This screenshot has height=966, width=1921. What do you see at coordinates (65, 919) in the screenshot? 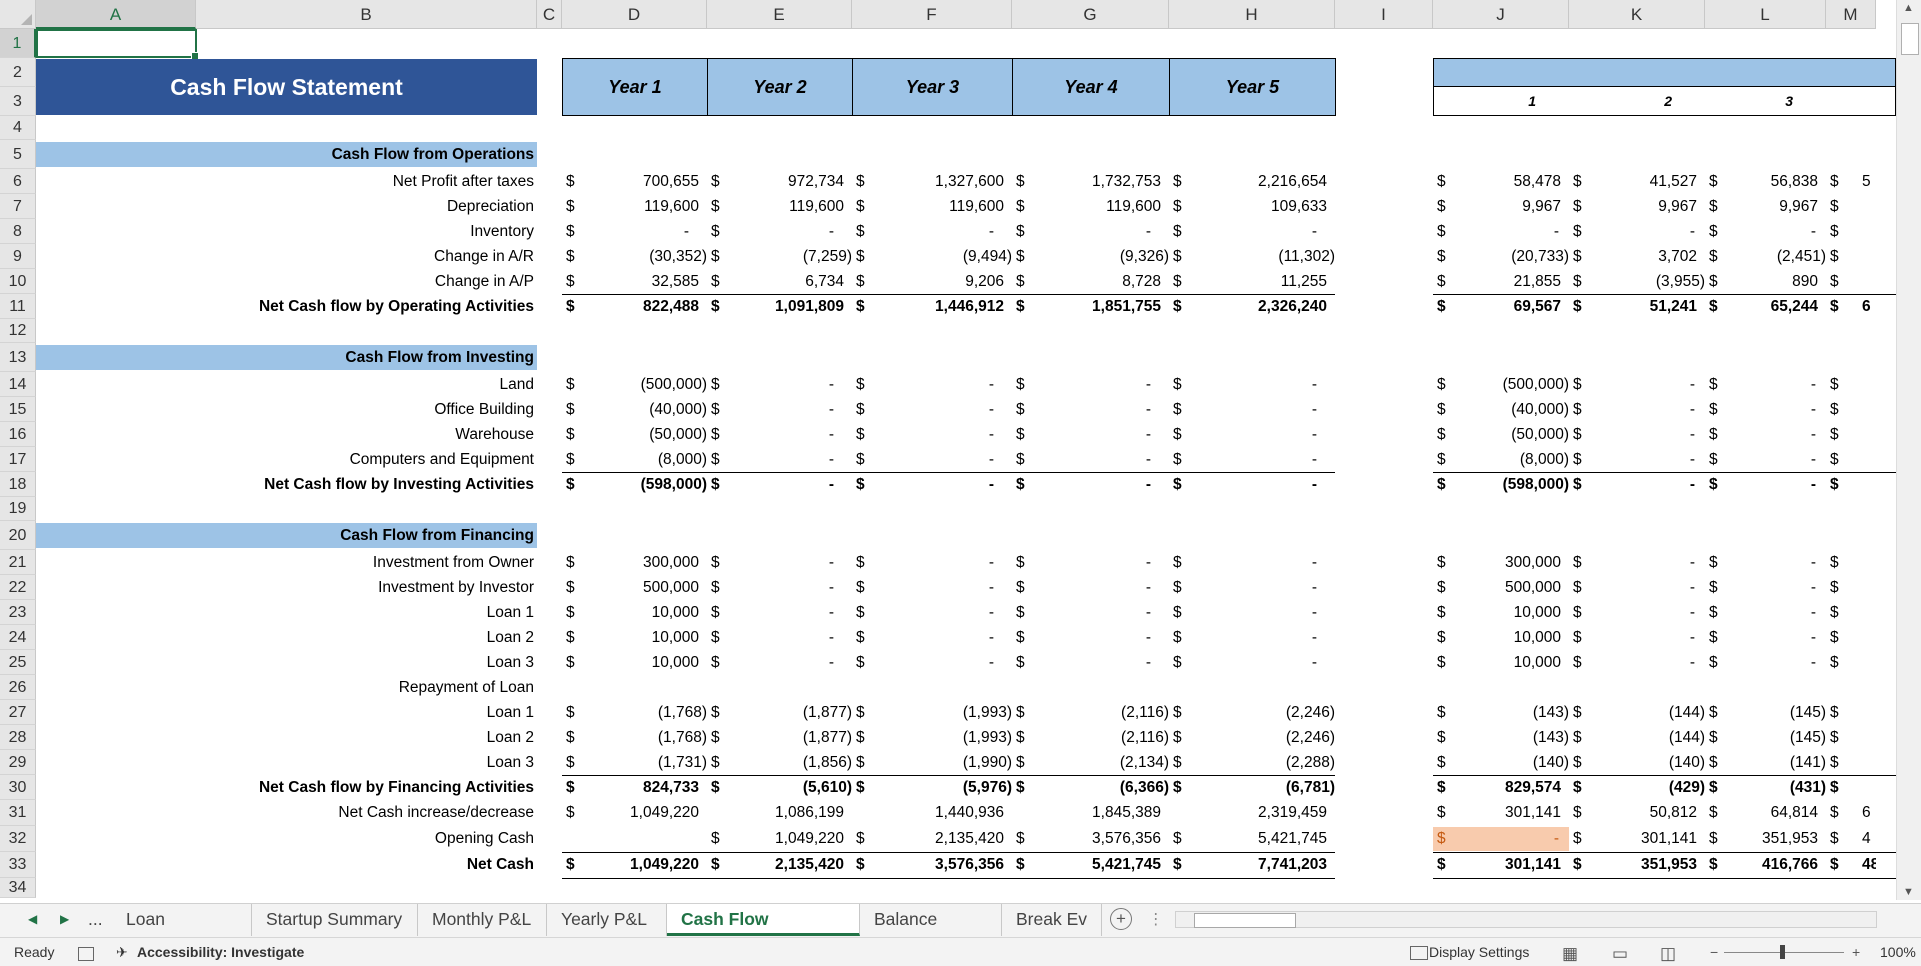
I see `tab-next-icon: ▶` at bounding box center [65, 919].